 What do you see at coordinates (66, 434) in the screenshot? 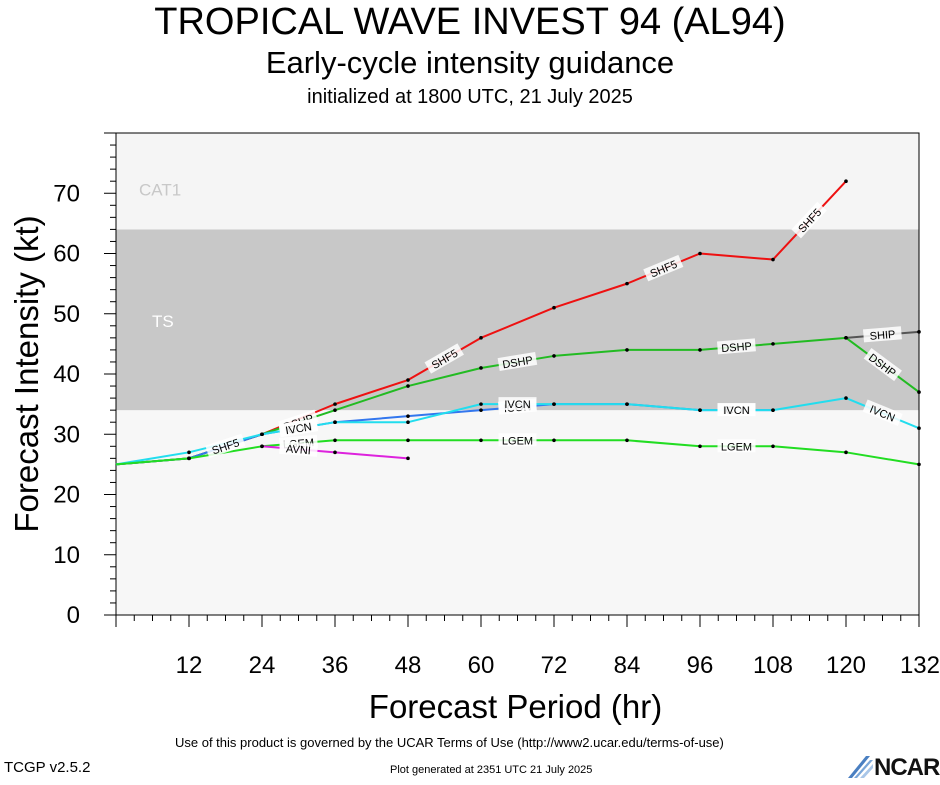
I see `y-tick-label: 30` at bounding box center [66, 434].